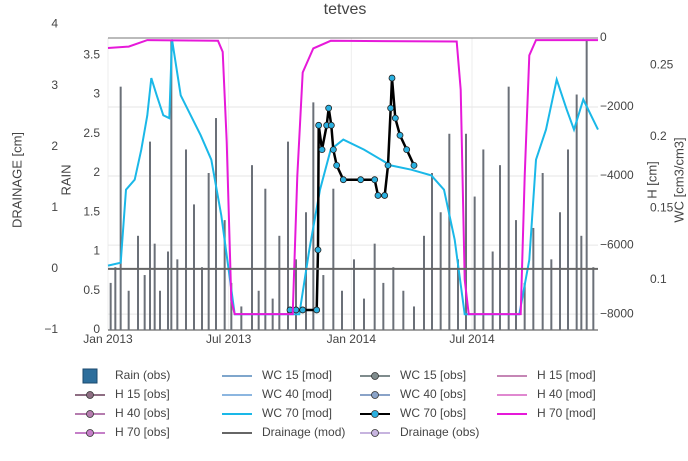 The image size is (688, 461). I want to click on y2-tick-label: 3, so click(54, 85).